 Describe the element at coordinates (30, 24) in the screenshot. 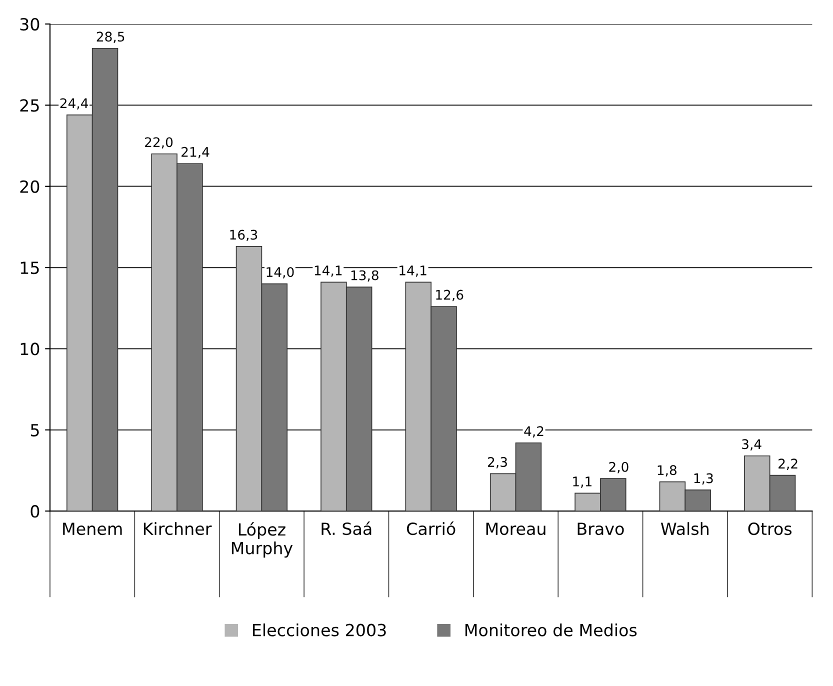

I see `y-tick-label: 30` at that location.